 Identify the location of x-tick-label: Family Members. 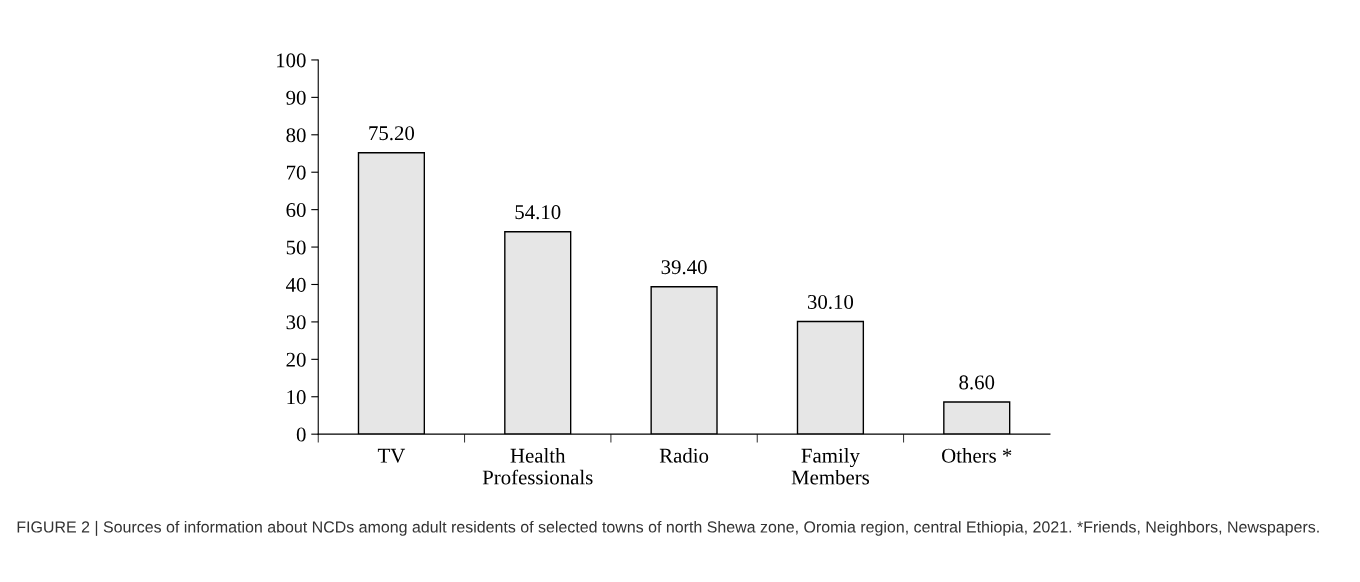
(830, 466).